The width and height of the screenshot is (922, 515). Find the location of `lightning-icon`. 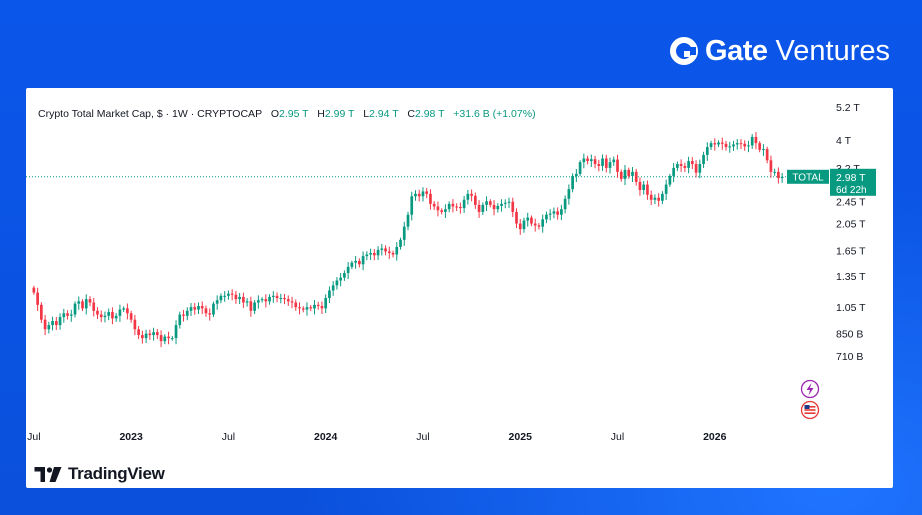

lightning-icon is located at coordinates (810, 389).